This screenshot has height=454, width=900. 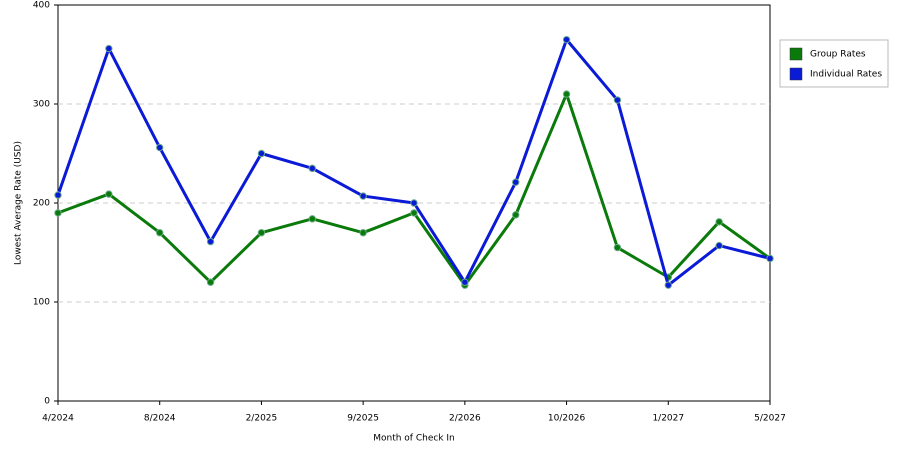 What do you see at coordinates (770, 419) in the screenshot?
I see `x-tick-label: 5/2027` at bounding box center [770, 419].